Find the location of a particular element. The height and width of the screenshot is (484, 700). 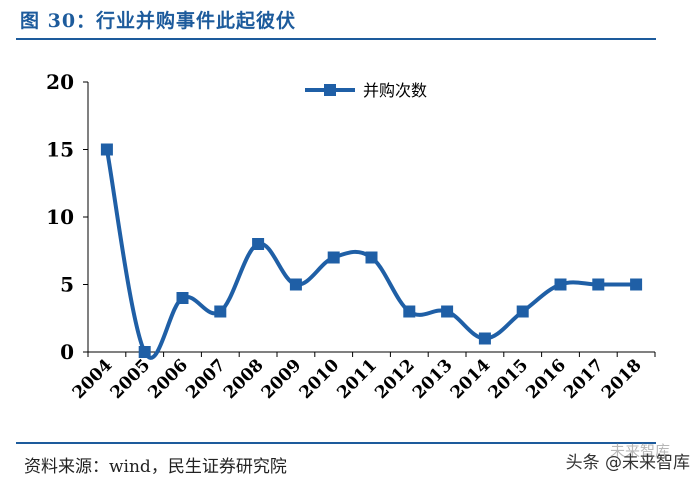

watermark-text: 头条 @未来智库 is located at coordinates (627, 463).